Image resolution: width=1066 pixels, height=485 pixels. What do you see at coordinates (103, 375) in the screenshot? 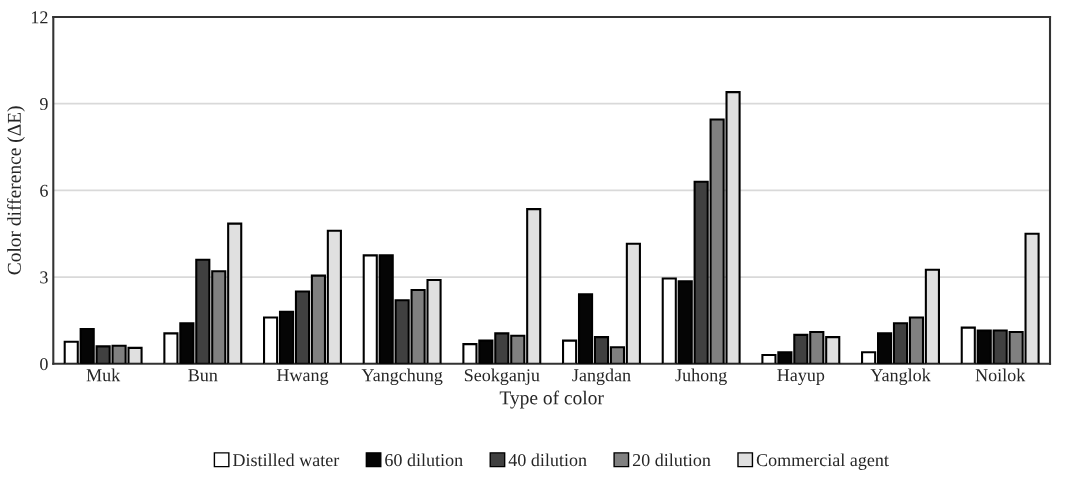
I see `x-tick-label: Muk` at bounding box center [103, 375].